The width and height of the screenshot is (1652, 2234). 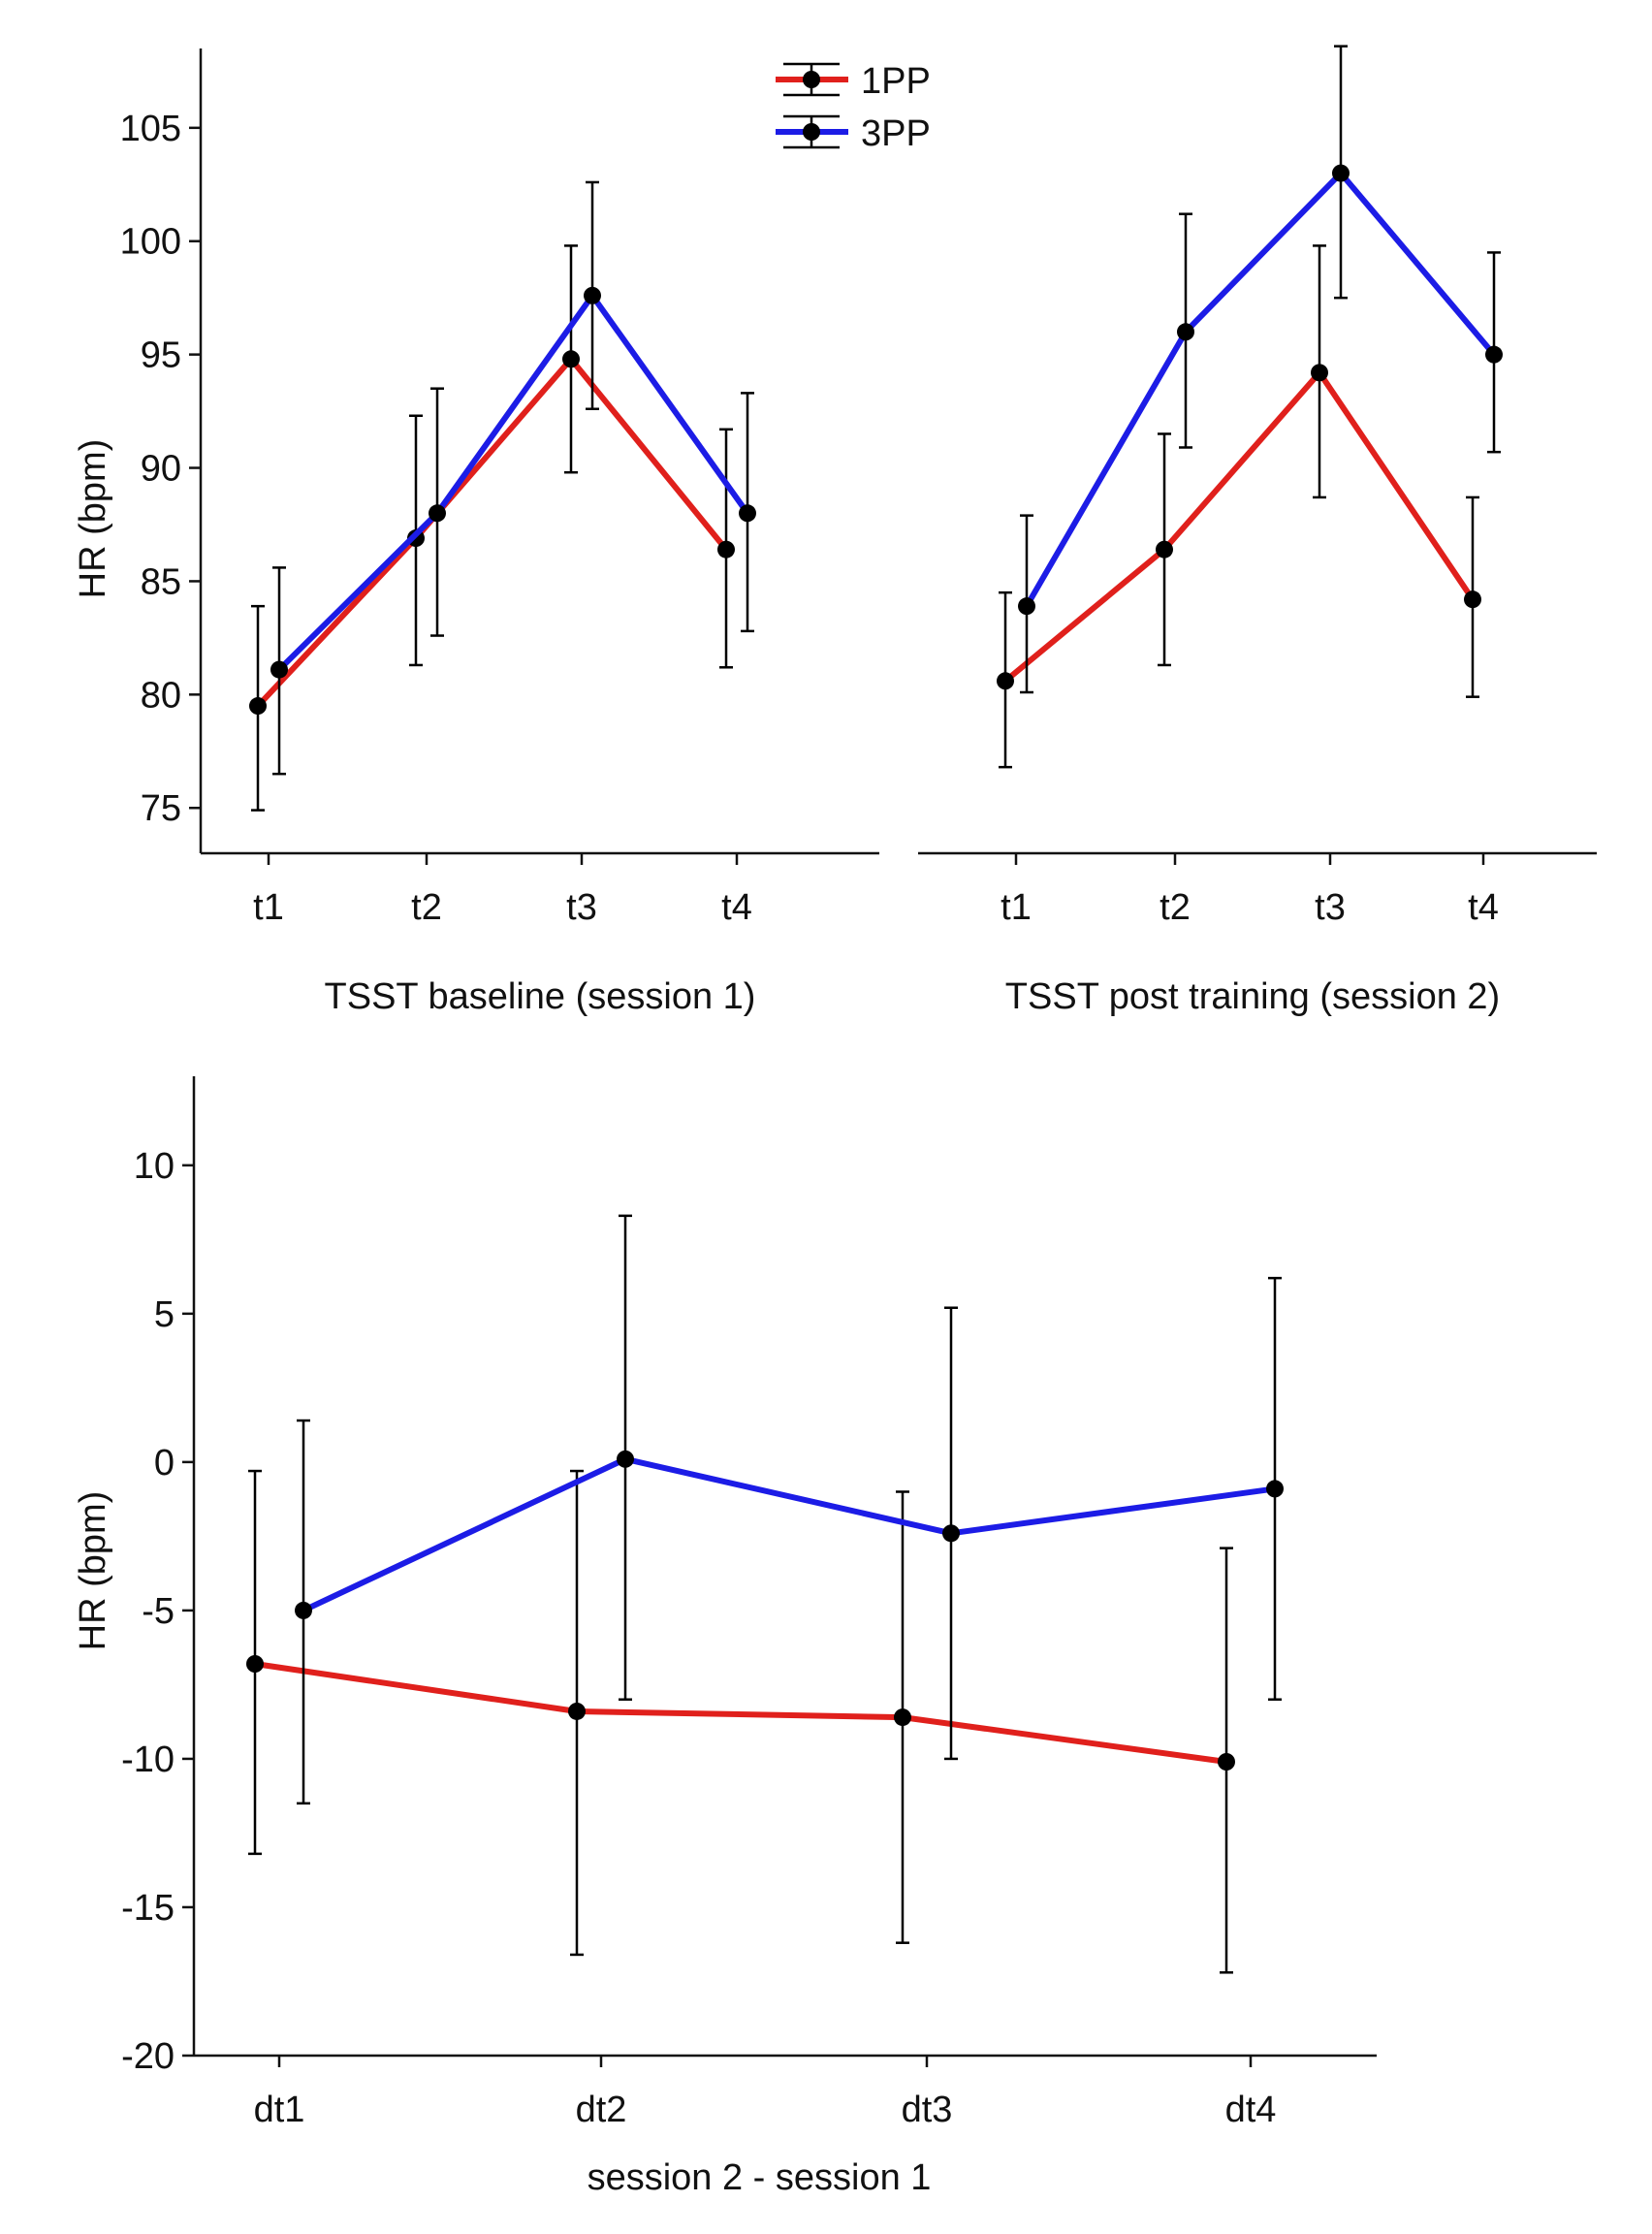 I want to click on y-tick-label: 105, so click(x=151, y=129).